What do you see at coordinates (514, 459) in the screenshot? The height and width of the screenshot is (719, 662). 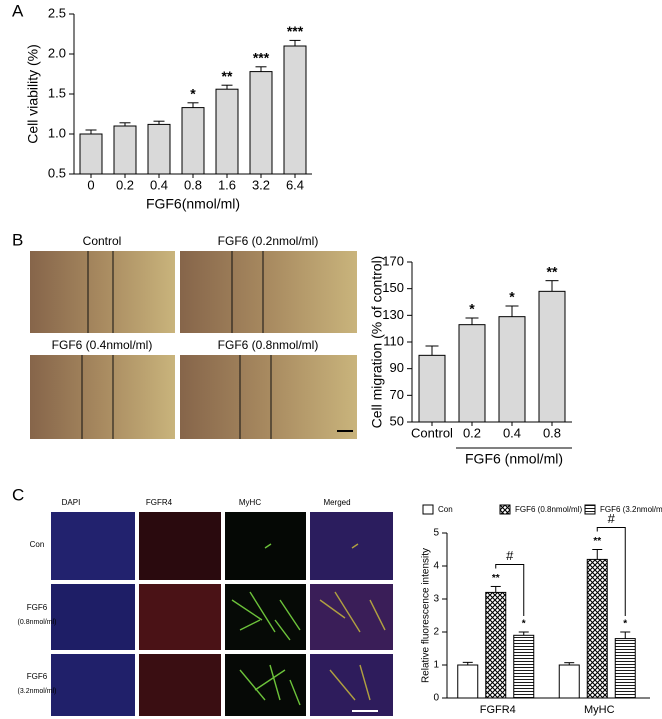 I see `x-axis-label: FGF6 (nmol/ml)` at bounding box center [514, 459].